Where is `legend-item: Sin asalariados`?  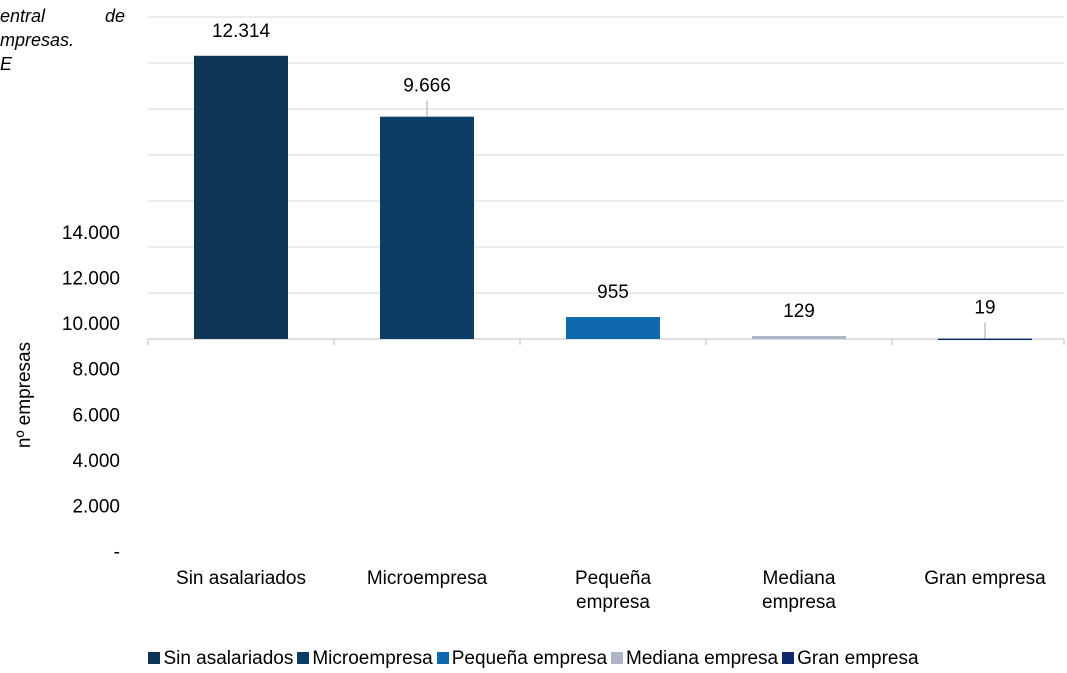
legend-item: Sin asalariados is located at coordinates (220, 659).